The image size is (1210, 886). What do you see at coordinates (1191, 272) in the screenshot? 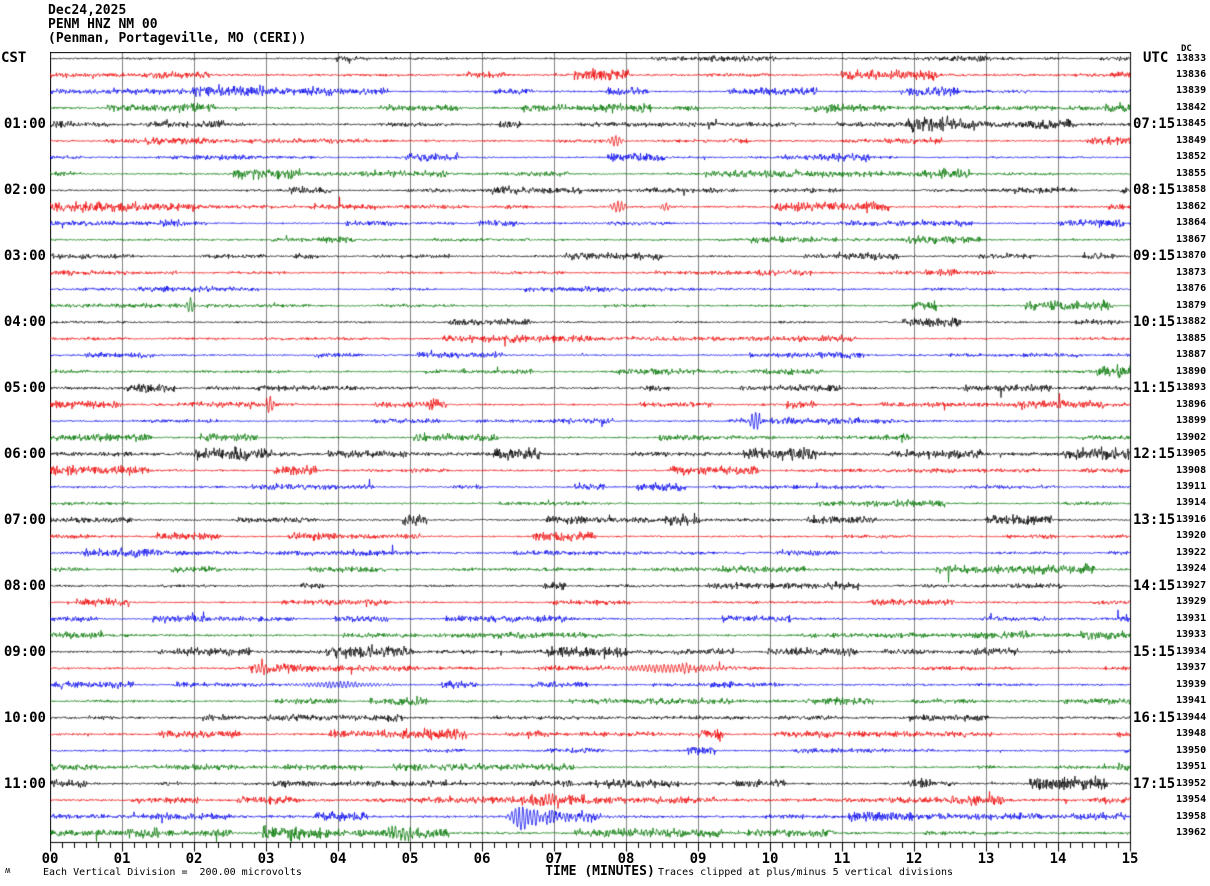
I see `dc-value: 13873` at bounding box center [1191, 272].